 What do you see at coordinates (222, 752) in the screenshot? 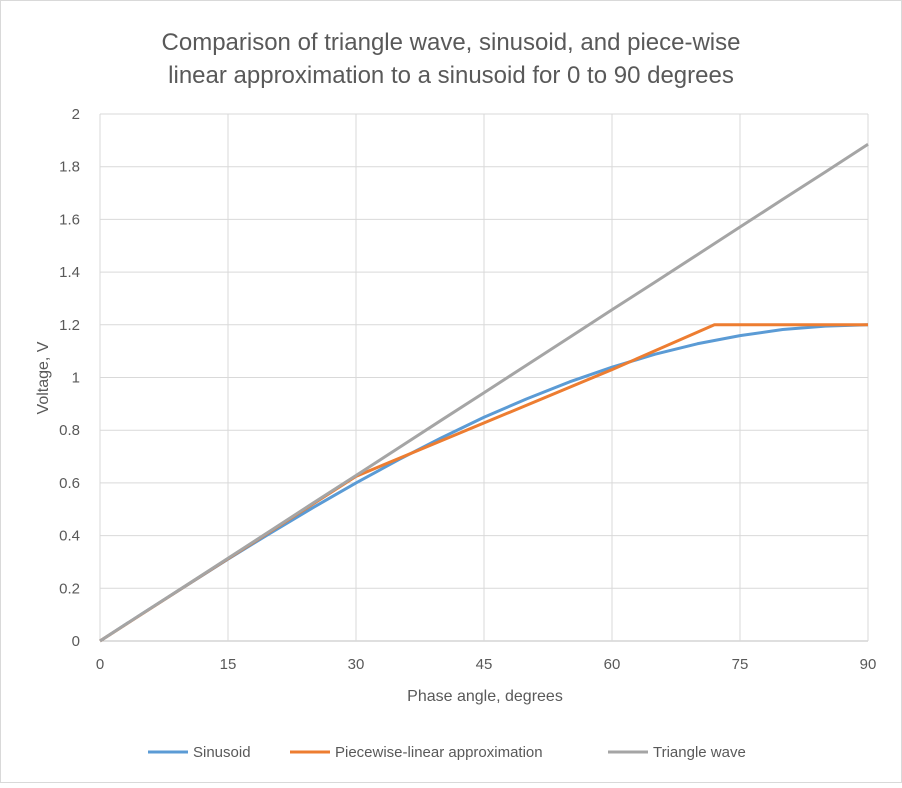
I see `legend-label: Sinusoid` at bounding box center [222, 752].